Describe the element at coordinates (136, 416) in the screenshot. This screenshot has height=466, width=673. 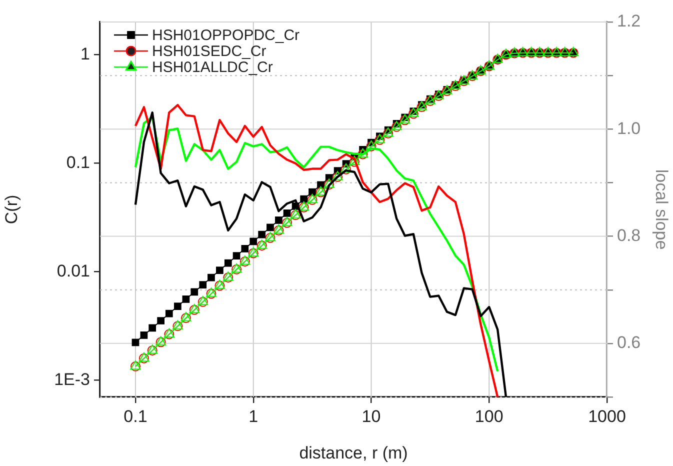
I see `x-tick-label: 0.1` at that location.